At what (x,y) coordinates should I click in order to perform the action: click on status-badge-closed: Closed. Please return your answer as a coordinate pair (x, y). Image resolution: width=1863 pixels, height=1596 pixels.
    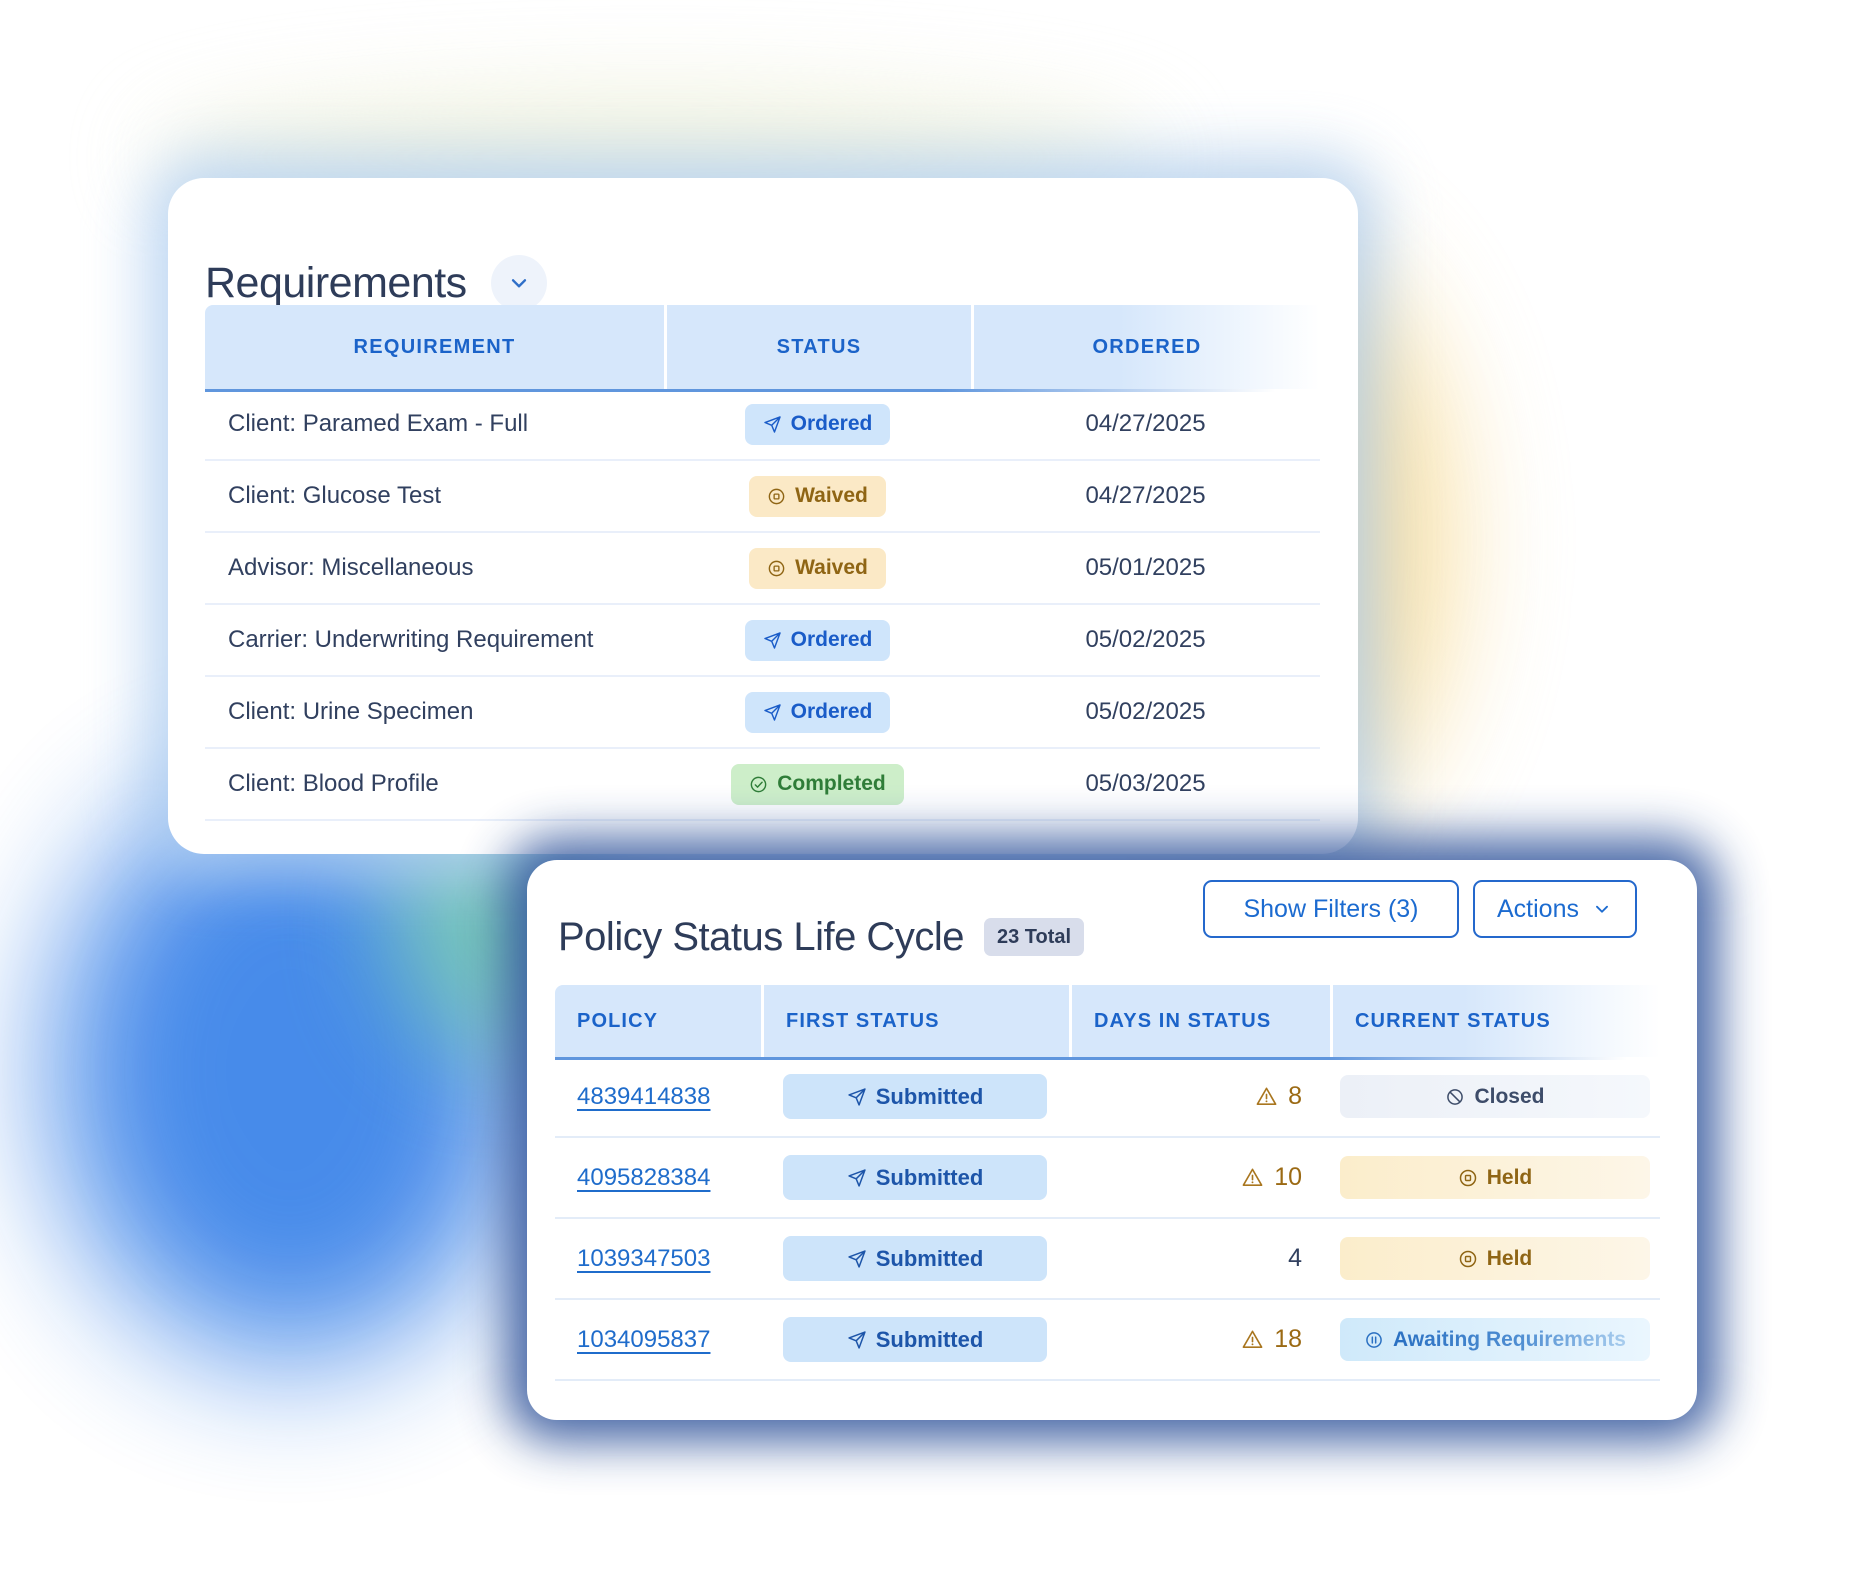
    Looking at the image, I should click on (1495, 1096).